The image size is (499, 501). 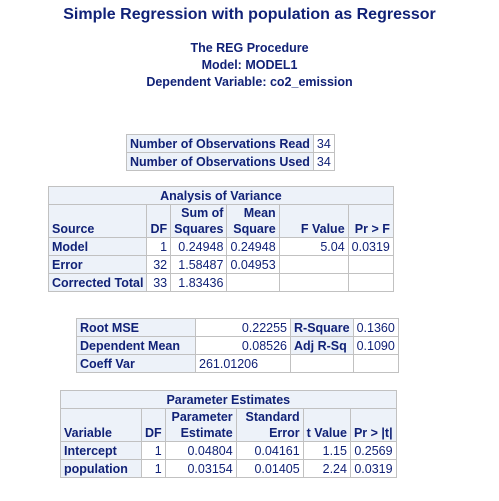 I want to click on cell-ss: 0.24948, so click(x=199, y=246).